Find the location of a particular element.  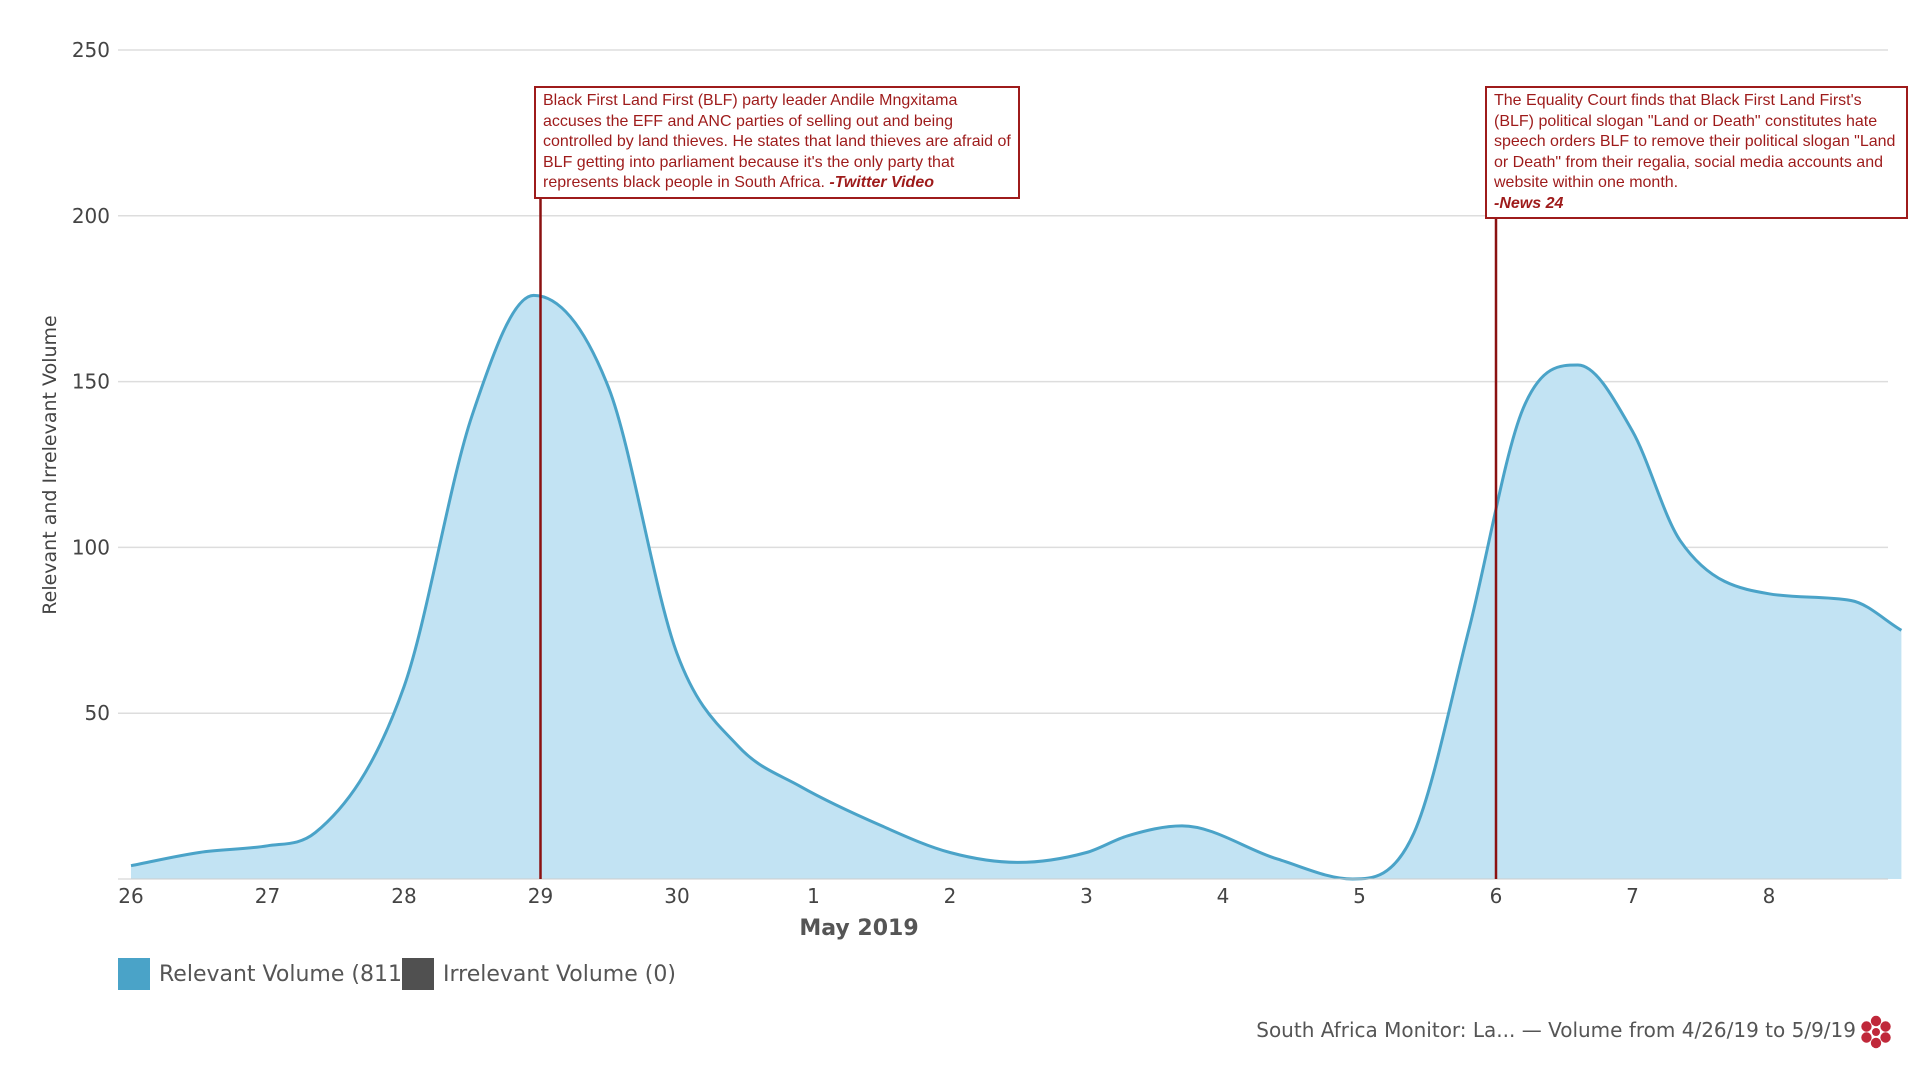

y-tick-label: 250 is located at coordinates (91, 50).